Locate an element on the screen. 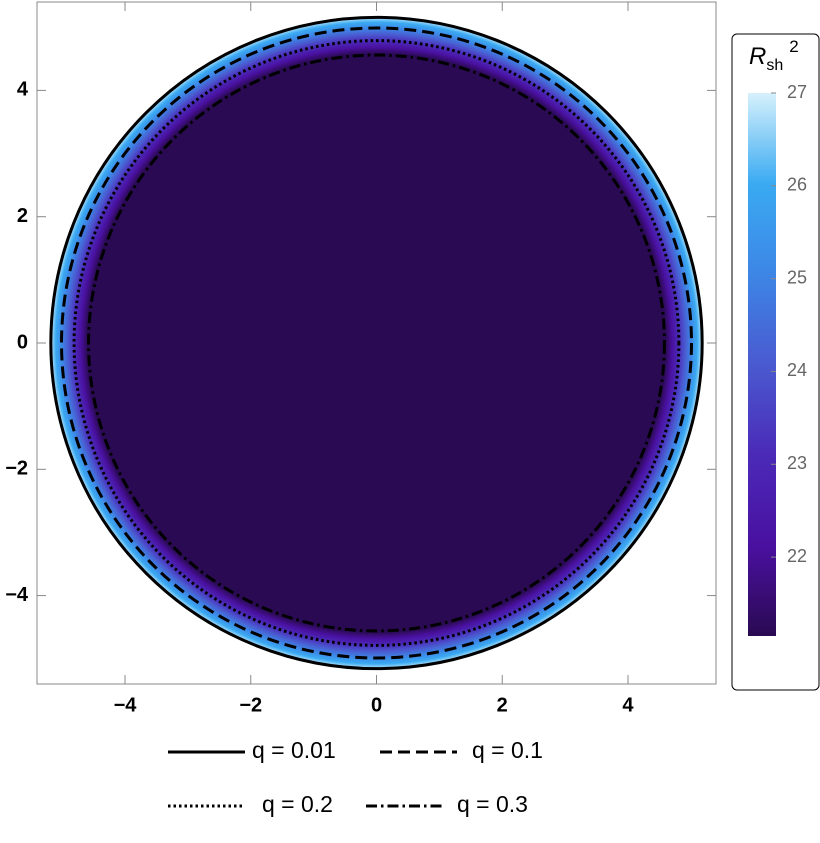  x-tick-label: −4 is located at coordinates (126, 705).